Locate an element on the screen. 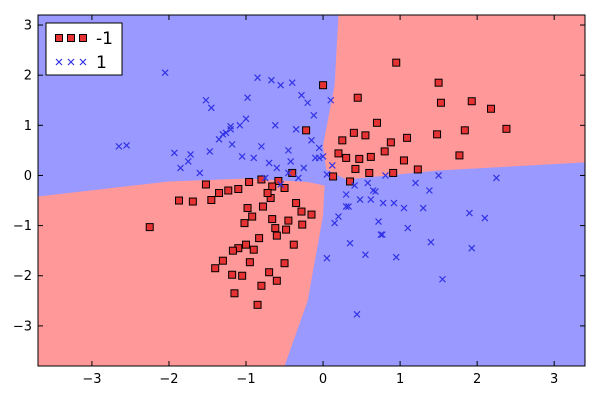 The image size is (600, 400). x-tick-label: 1 is located at coordinates (400, 379).